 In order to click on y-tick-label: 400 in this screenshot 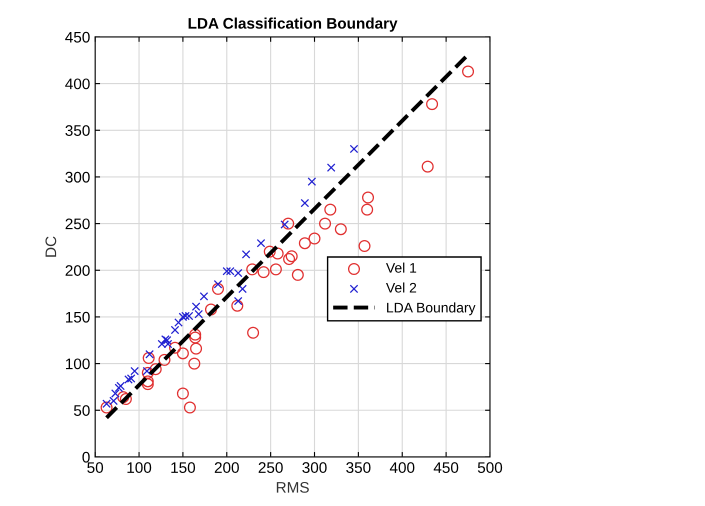, I will do `click(77, 84)`.